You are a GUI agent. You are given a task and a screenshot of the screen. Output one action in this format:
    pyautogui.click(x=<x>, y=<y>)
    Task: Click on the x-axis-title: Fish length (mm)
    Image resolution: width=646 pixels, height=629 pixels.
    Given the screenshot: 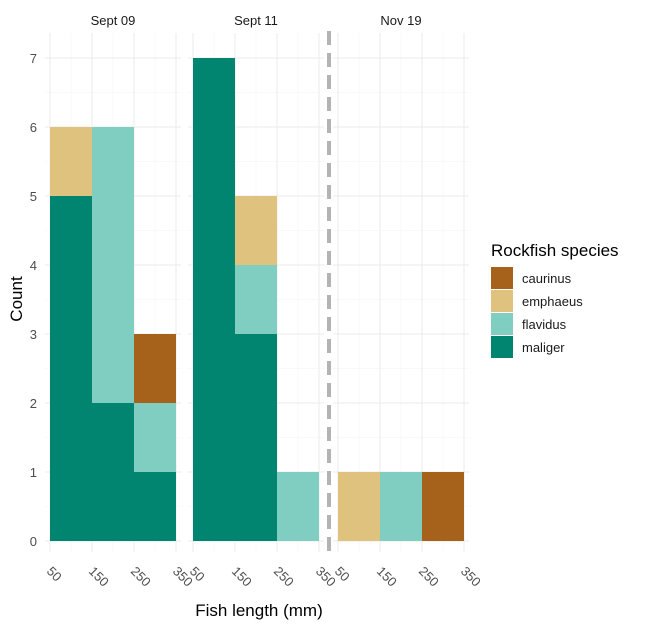 What is the action you would take?
    pyautogui.click(x=259, y=610)
    